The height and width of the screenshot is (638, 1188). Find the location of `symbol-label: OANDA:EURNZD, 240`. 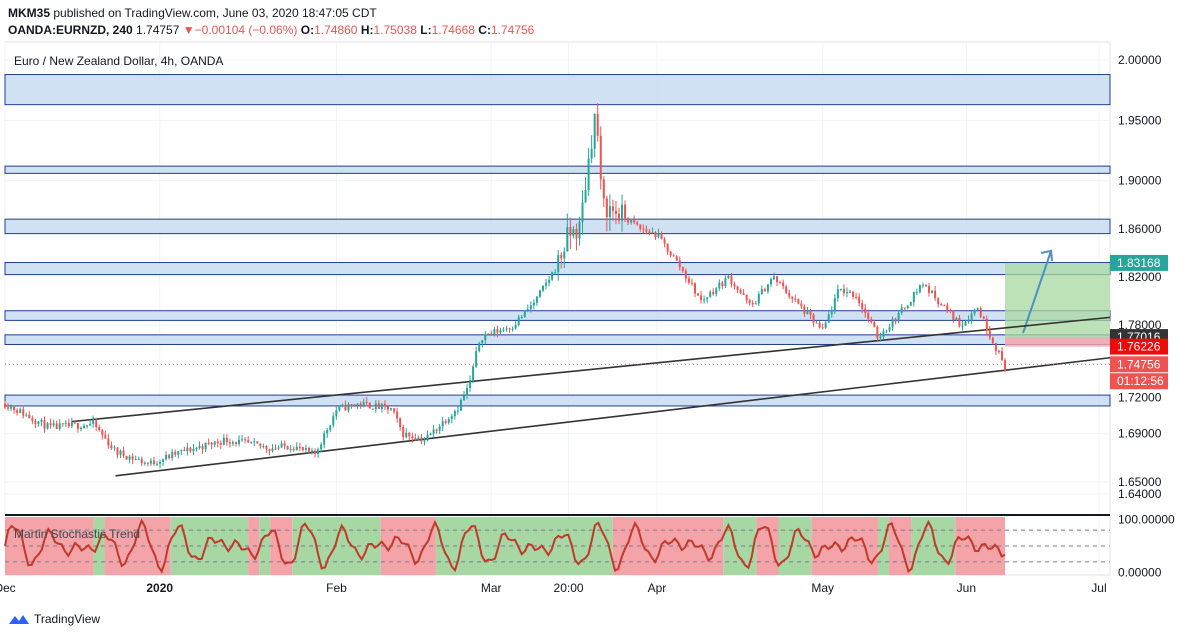

symbol-label: OANDA:EURNZD, 240 is located at coordinates (70, 30).